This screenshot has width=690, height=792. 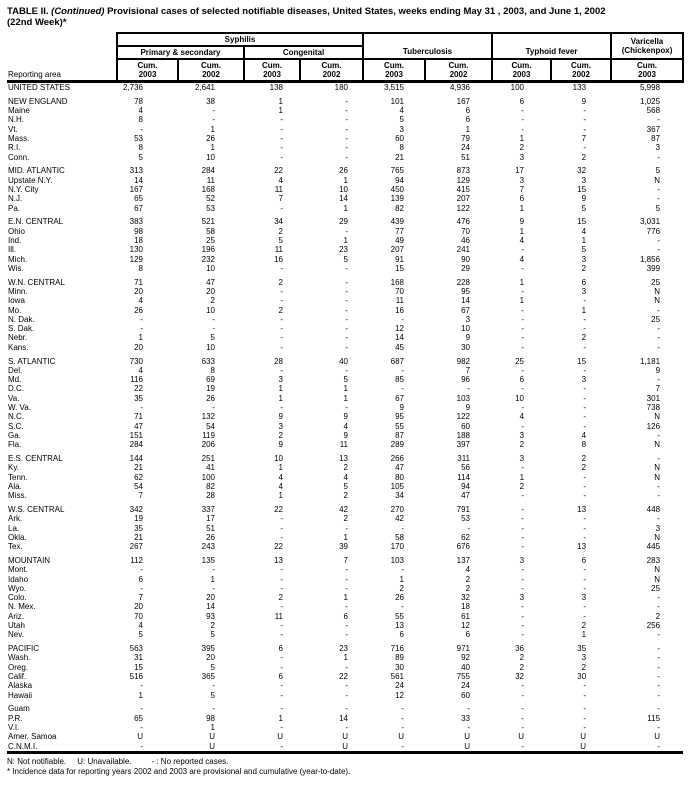 What do you see at coordinates (401, 148) in the screenshot?
I see `value-cell: 8` at bounding box center [401, 148].